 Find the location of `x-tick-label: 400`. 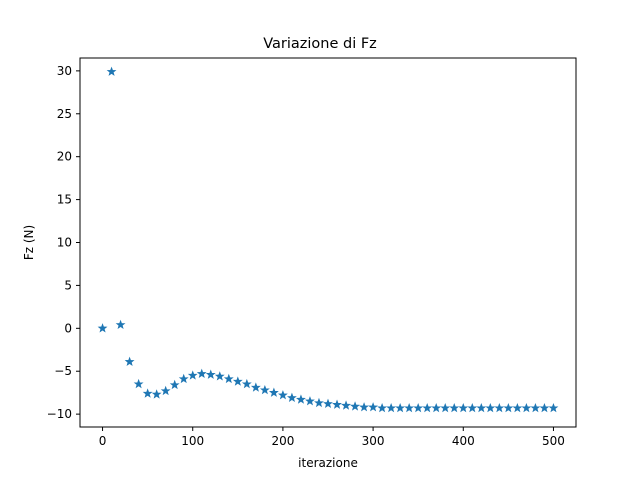

x-tick-label: 400 is located at coordinates (463, 441).